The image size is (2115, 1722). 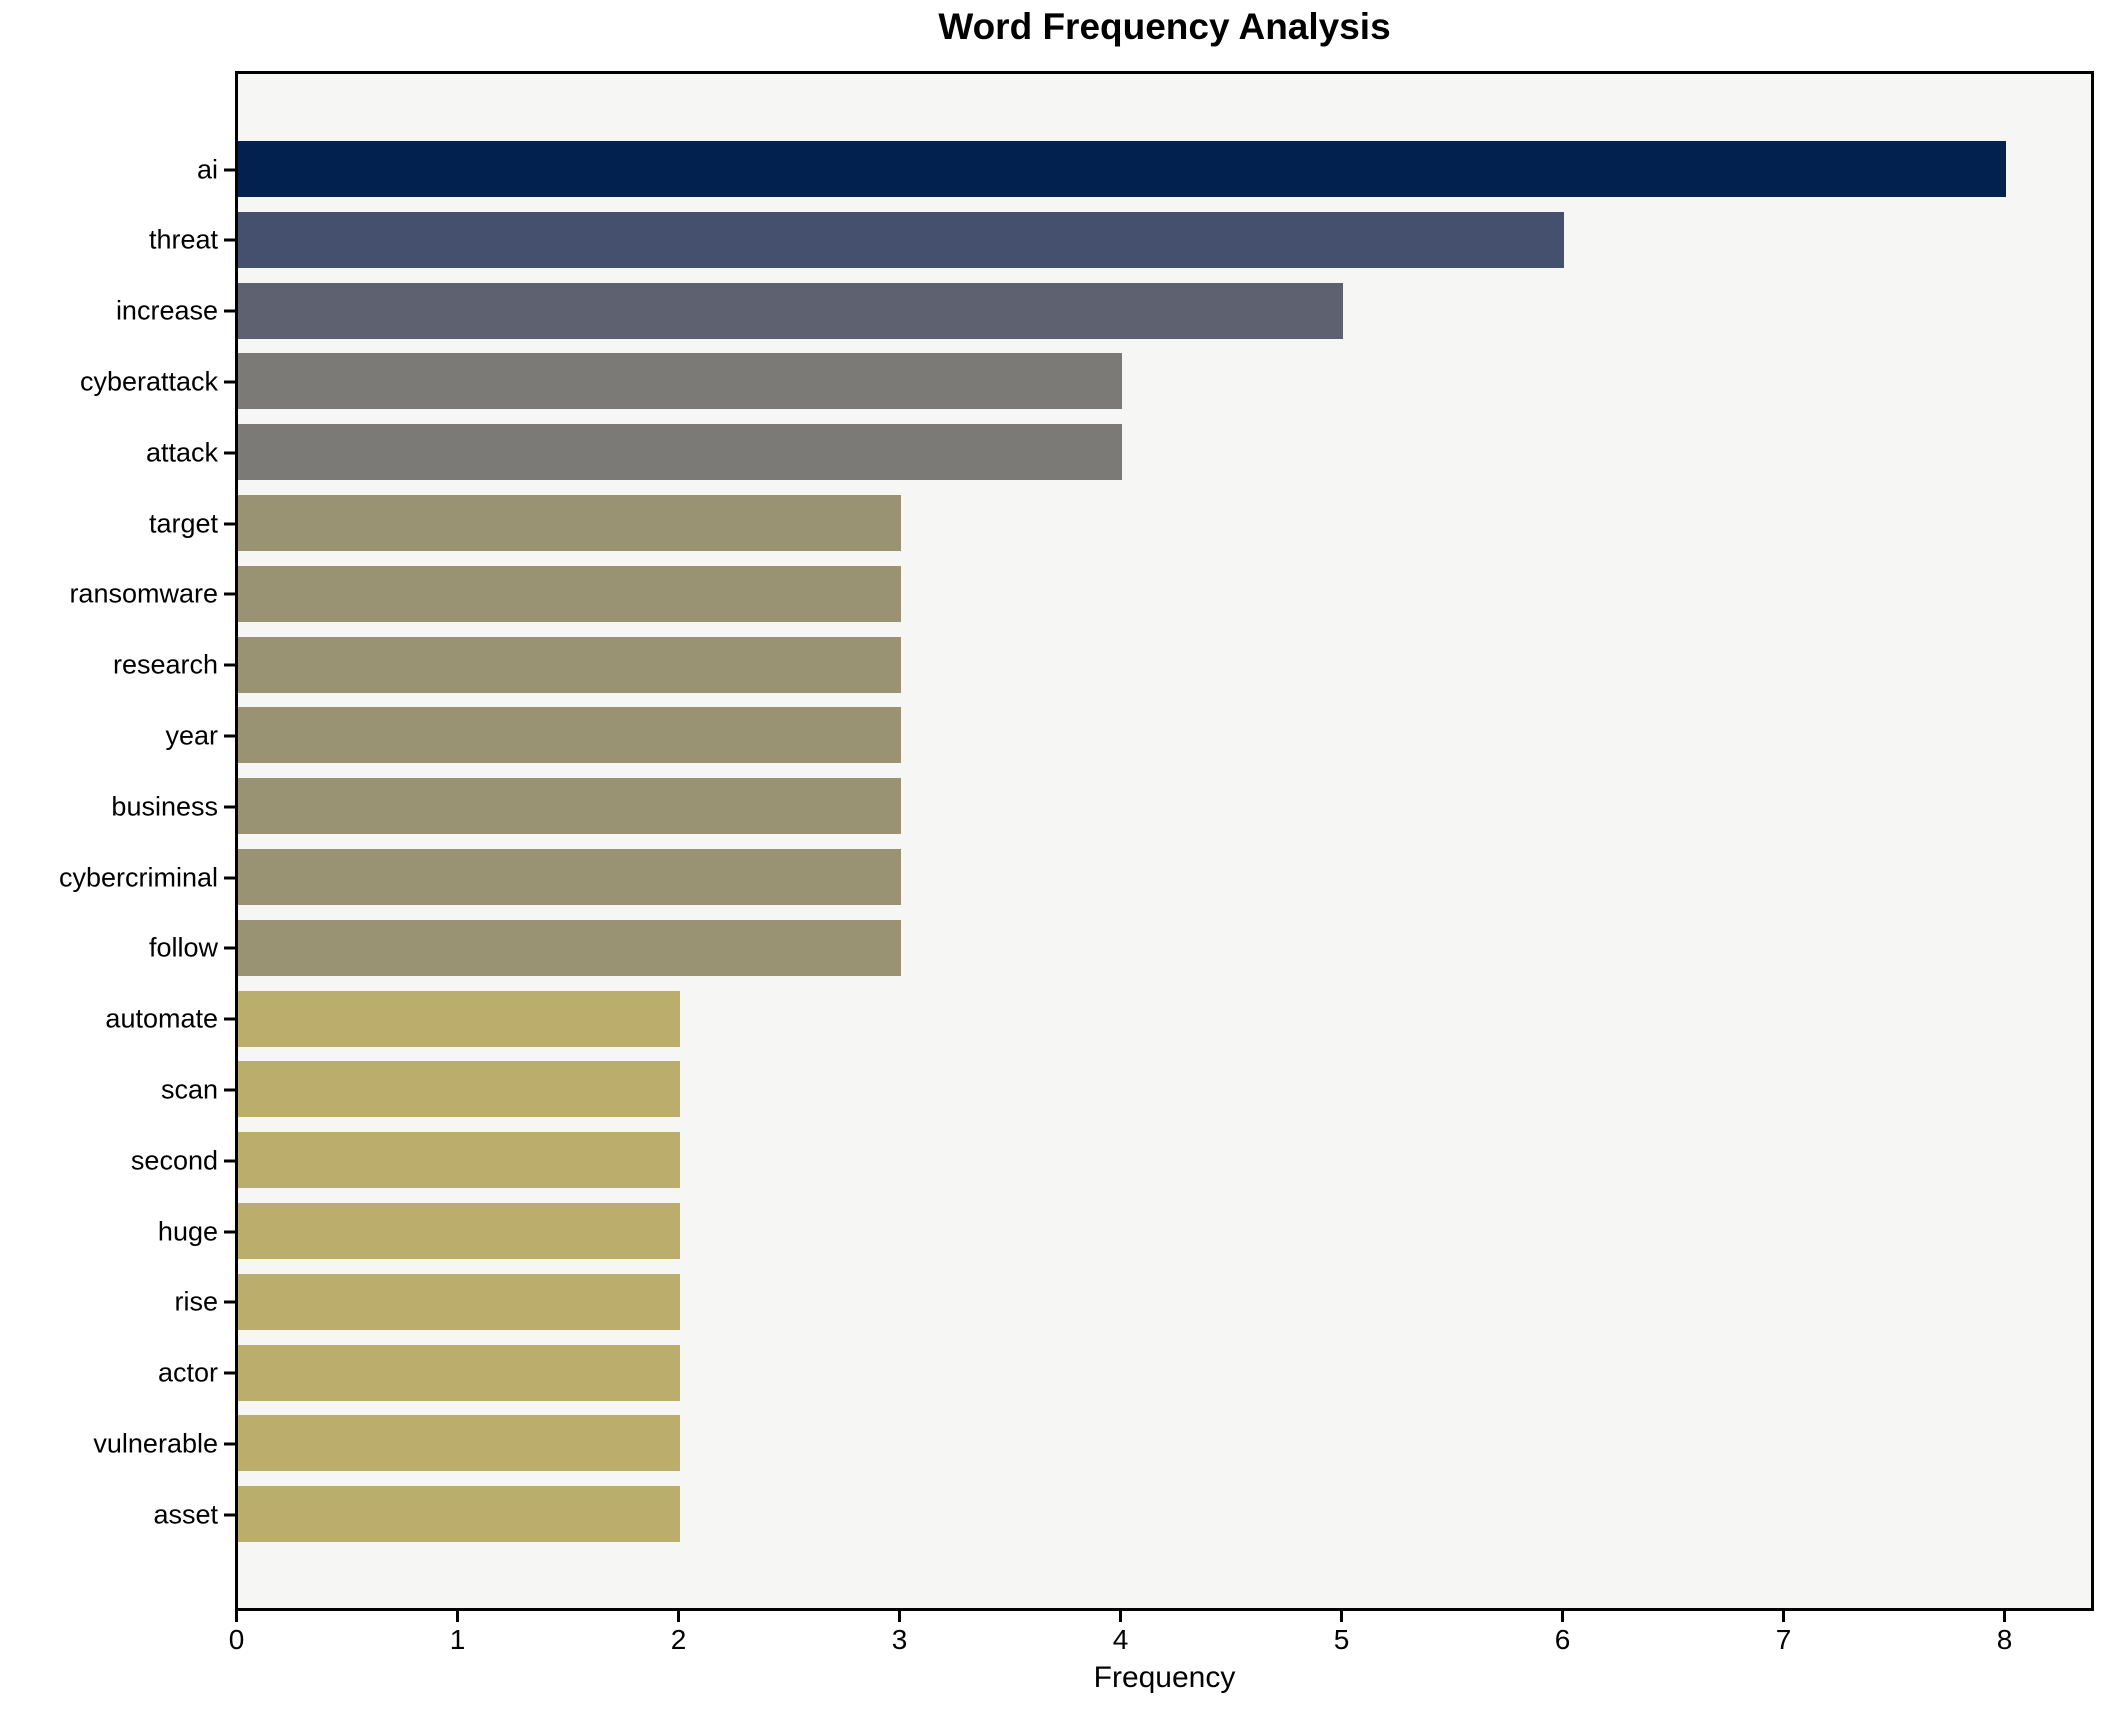 What do you see at coordinates (174, 1160) in the screenshot?
I see `category-label: second` at bounding box center [174, 1160].